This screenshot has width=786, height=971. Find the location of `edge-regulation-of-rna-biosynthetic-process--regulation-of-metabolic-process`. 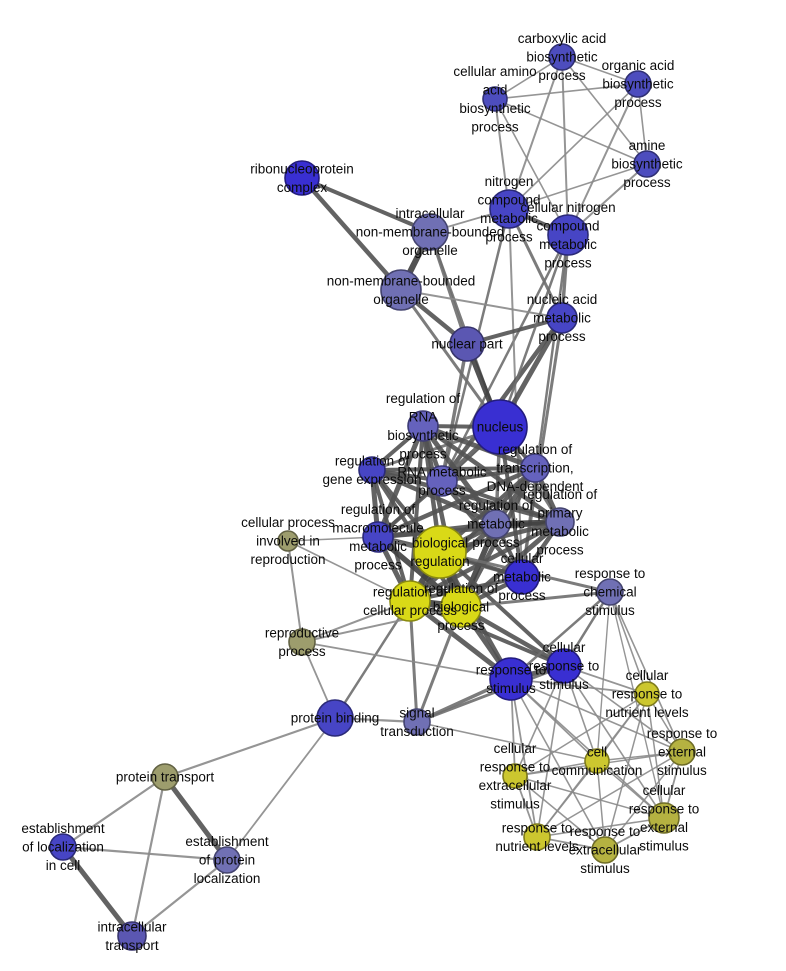

edge-regulation-of-rna-biosynthetic-process--regulation-of-metabolic-process is located at coordinates (459, 475).